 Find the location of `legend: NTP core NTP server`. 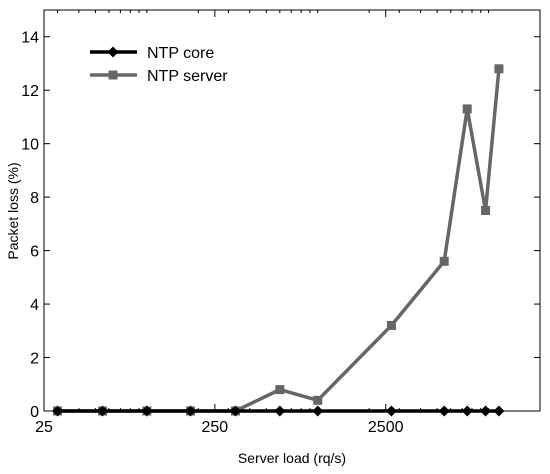

legend: NTP core NTP server is located at coordinates (159, 65).